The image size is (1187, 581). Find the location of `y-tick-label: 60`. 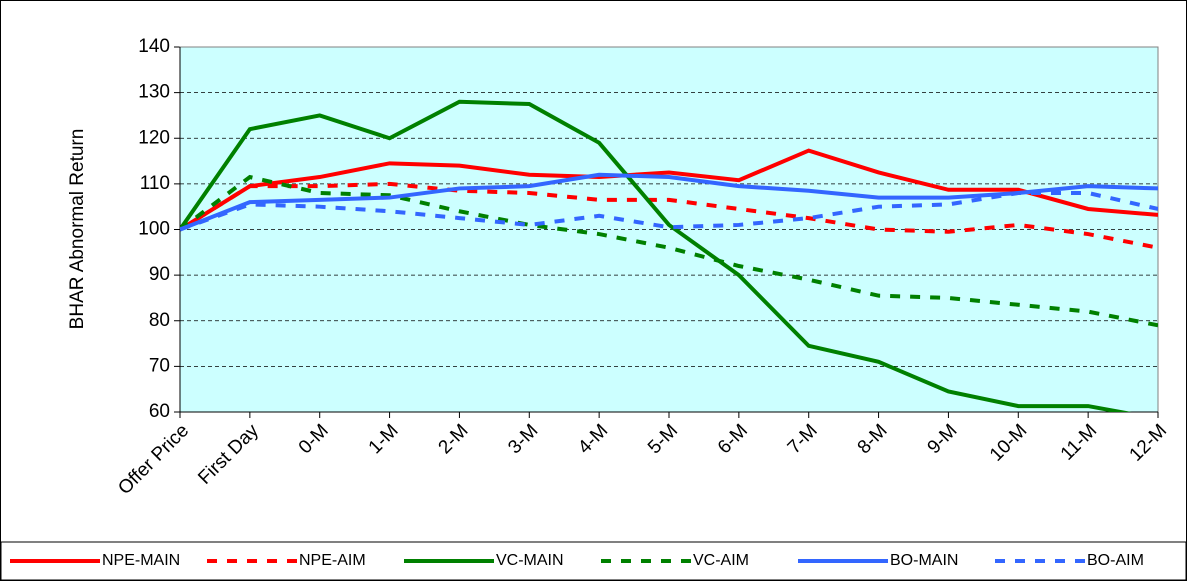

y-tick-label: 60 is located at coordinates (159, 411).